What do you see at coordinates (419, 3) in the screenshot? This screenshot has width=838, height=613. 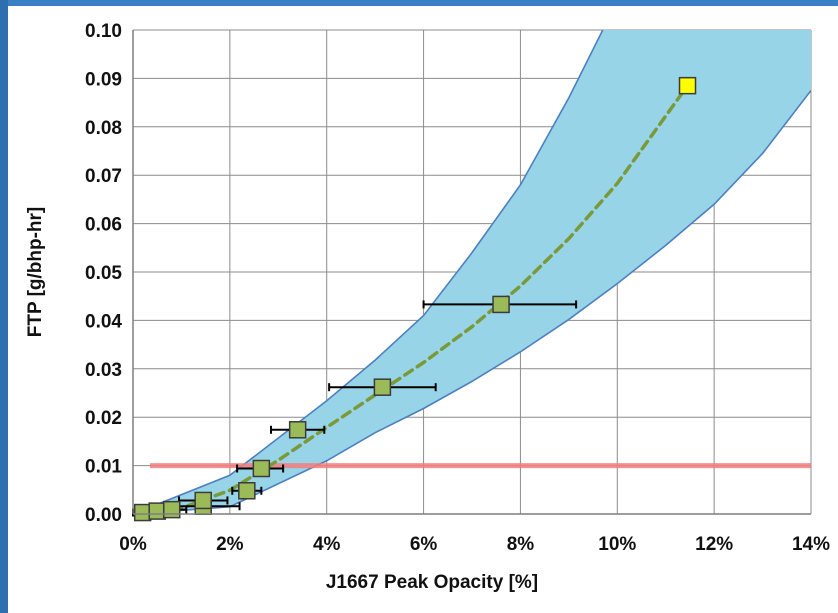 I see `top-border` at bounding box center [419, 3].